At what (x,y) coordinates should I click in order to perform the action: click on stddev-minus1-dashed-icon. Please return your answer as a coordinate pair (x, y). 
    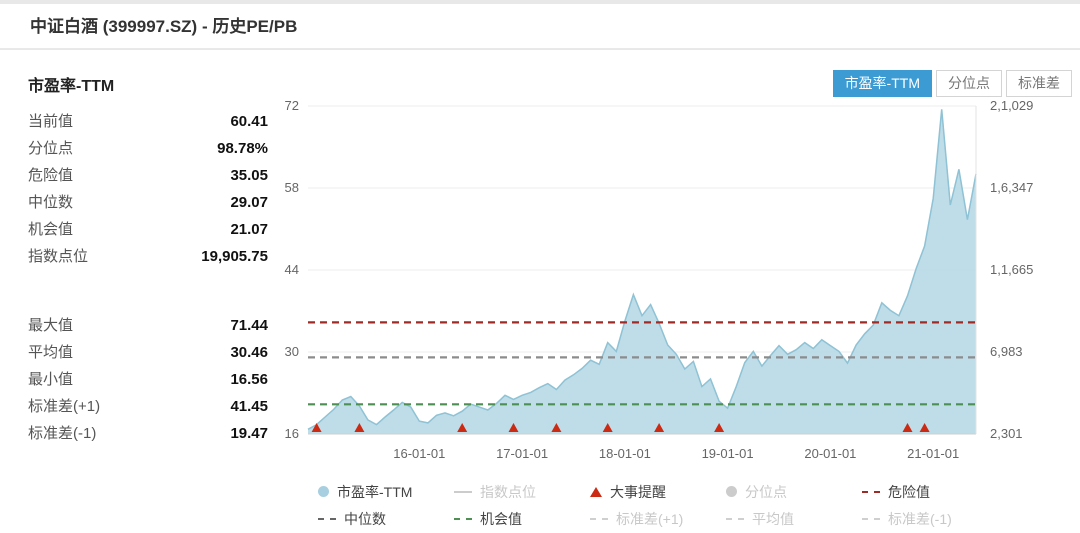
    Looking at the image, I should click on (871, 518).